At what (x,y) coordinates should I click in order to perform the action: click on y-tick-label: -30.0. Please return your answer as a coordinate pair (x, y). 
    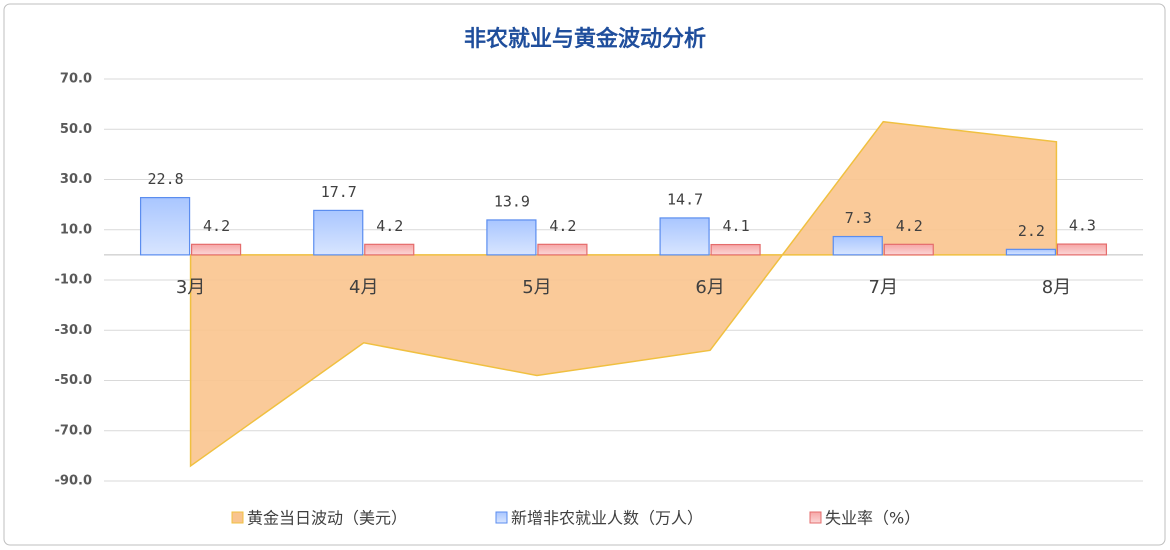
    Looking at the image, I should click on (73, 330).